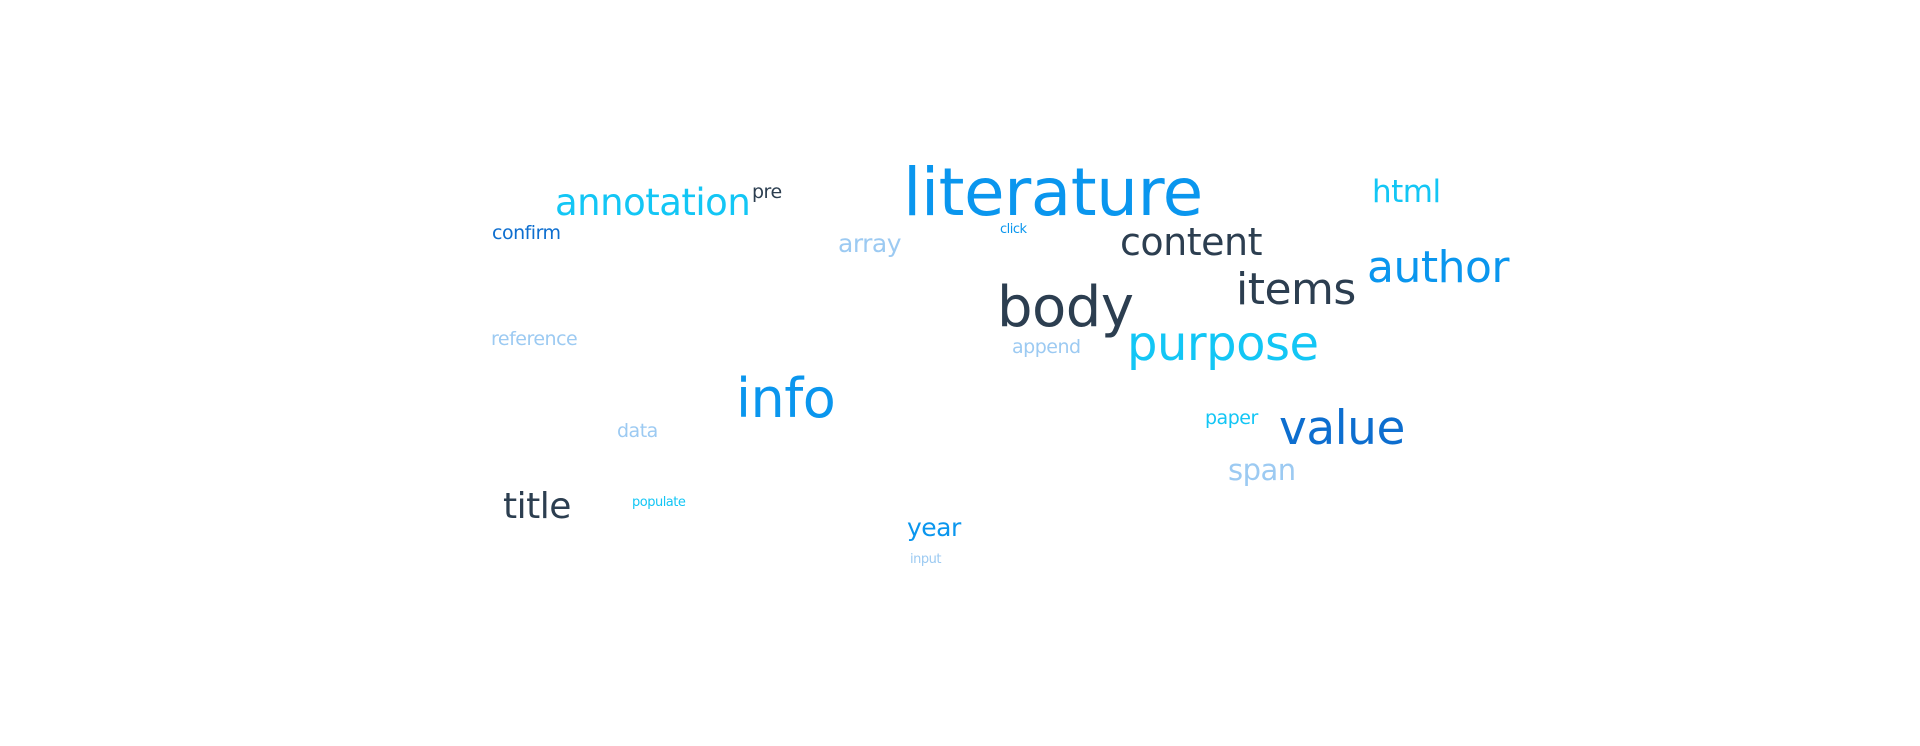  Describe the element at coordinates (1406, 192) in the screenshot. I see `word-html: html` at that location.